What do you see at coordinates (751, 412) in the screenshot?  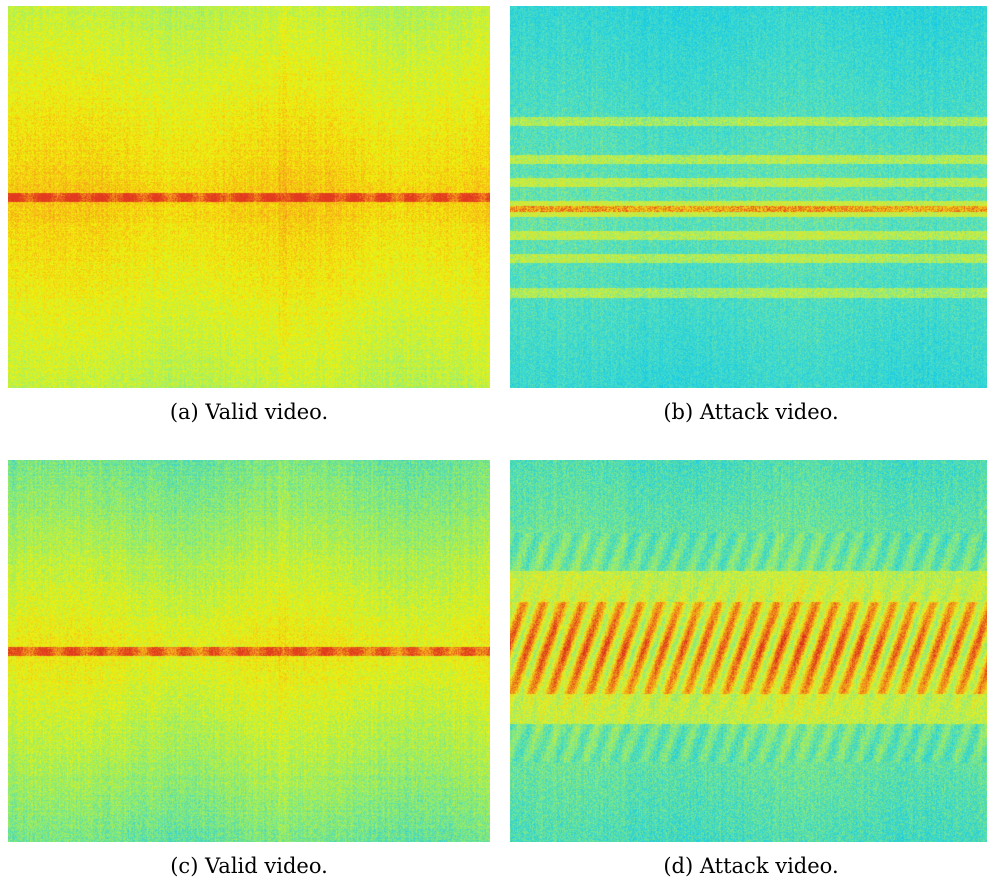 I see `caption-b: (b) Attack video.` at bounding box center [751, 412].